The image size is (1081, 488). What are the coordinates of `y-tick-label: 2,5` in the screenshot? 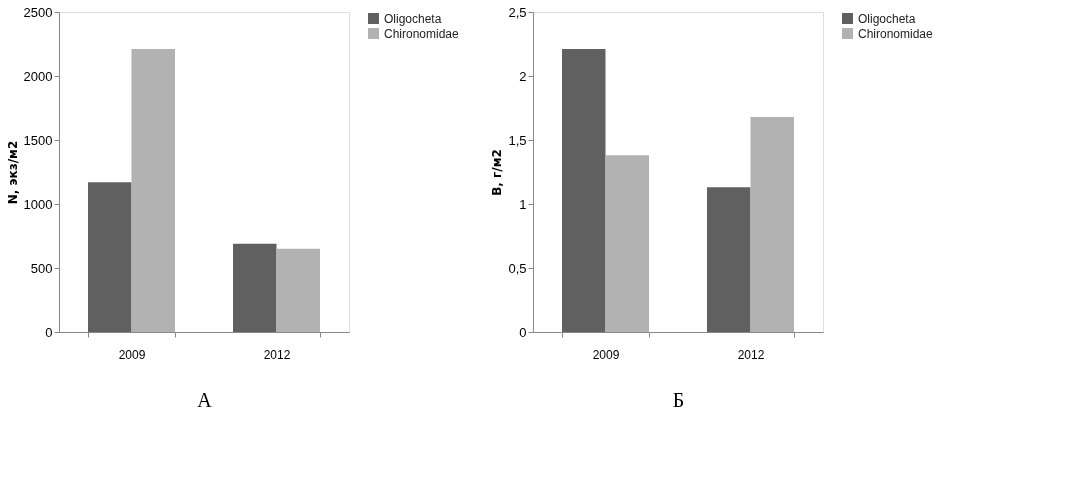 It's located at (517, 12).